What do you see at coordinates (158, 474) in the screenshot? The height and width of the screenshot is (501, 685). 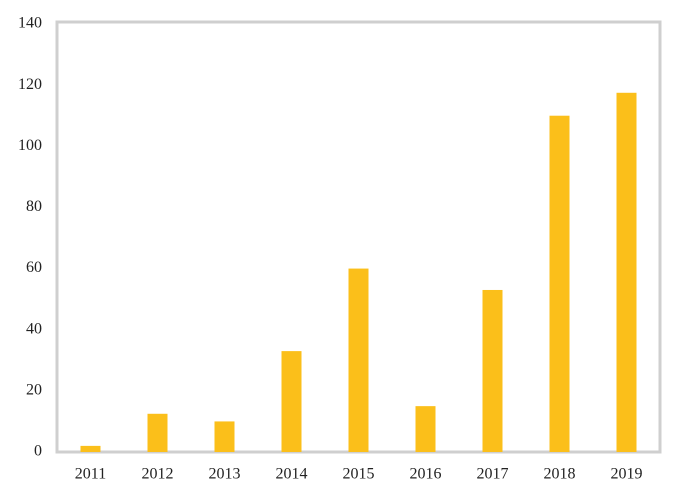 I see `x-tick-label: 2012` at bounding box center [158, 474].